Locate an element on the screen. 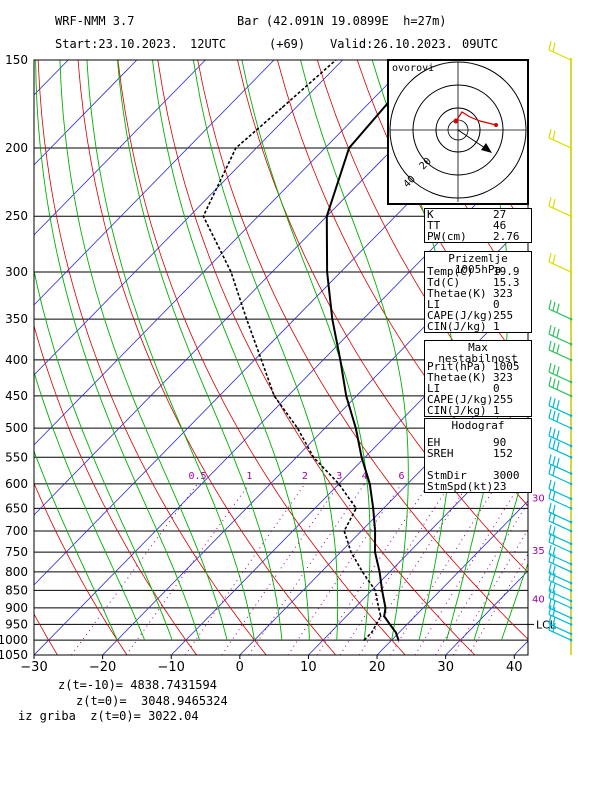 This screenshot has height=800, width=600. surface-label: LI is located at coordinates (434, 304).